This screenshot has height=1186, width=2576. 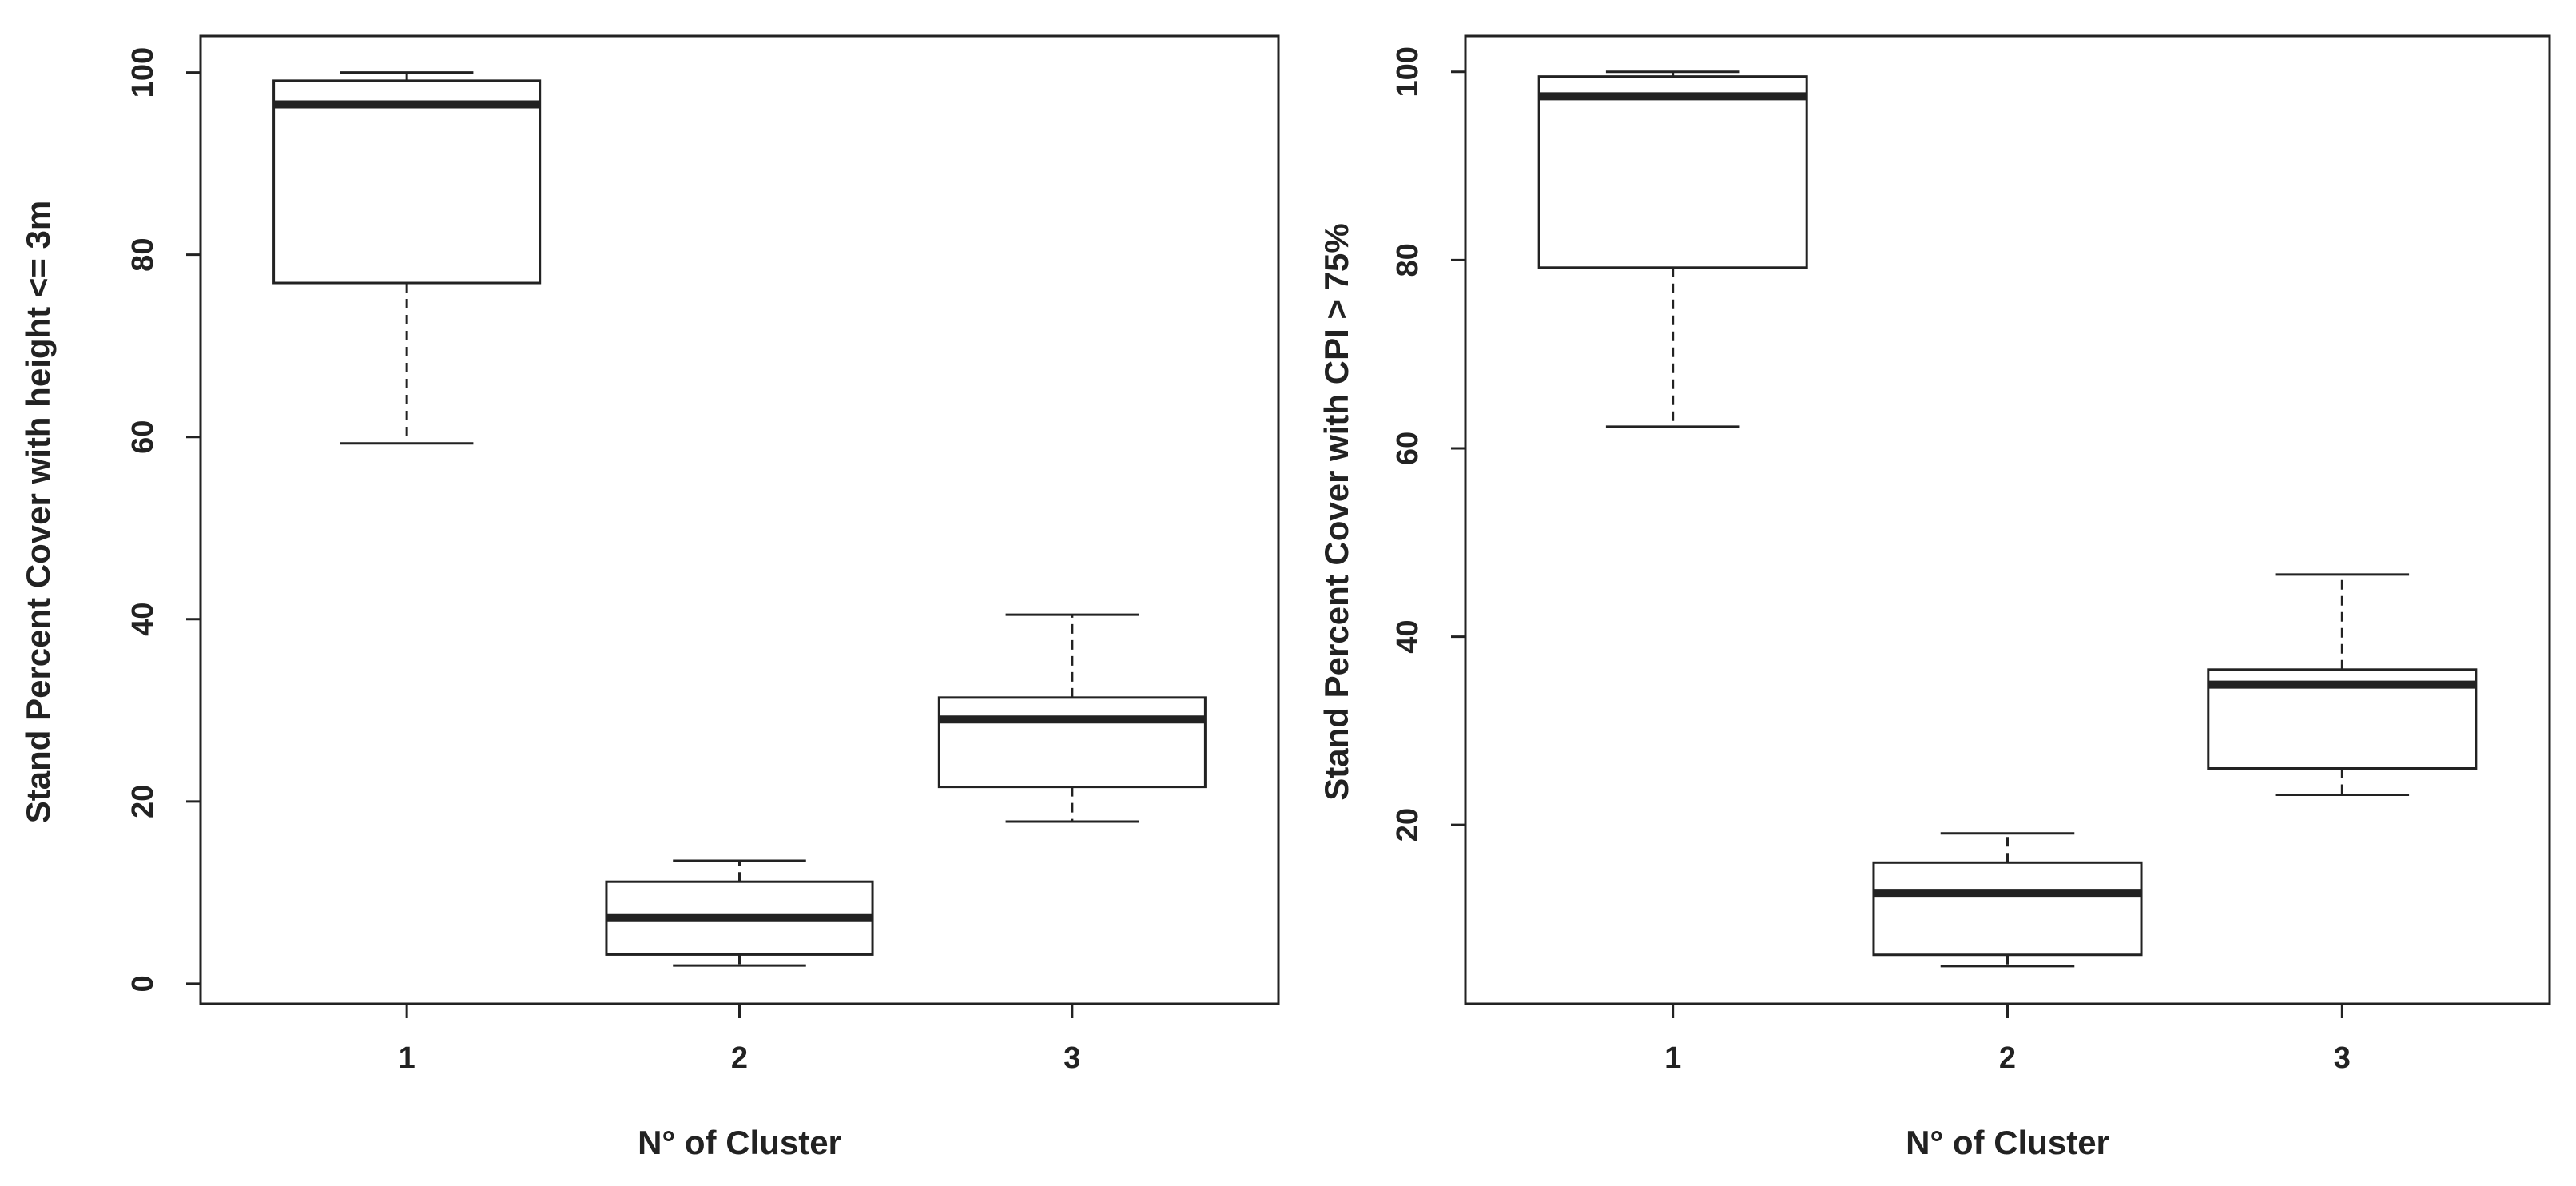 I want to click on y-axis-title: Stand Percent Cover with CPI > 75%, so click(x=1336, y=511).